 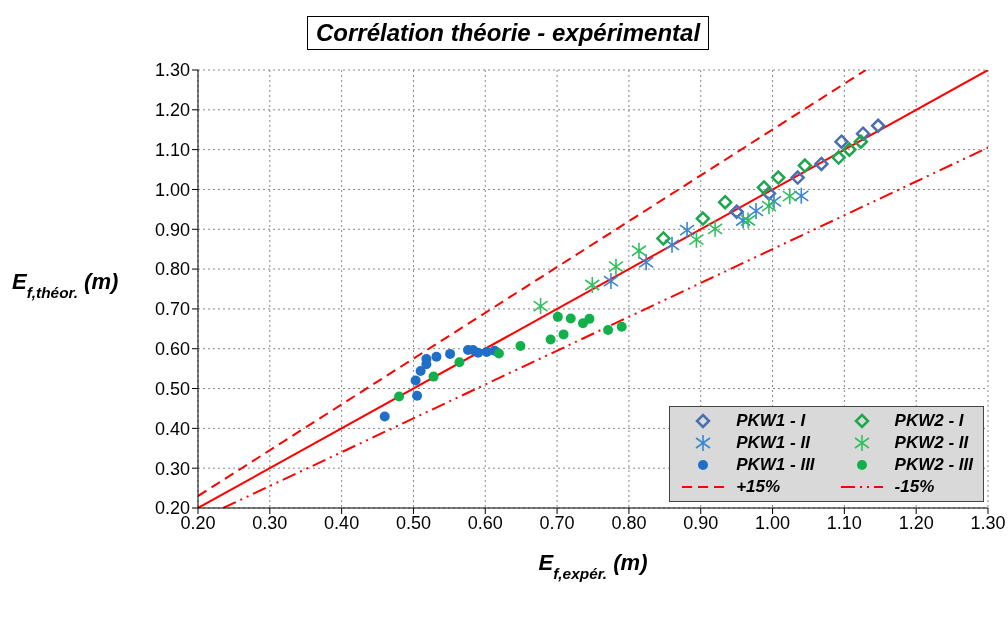 What do you see at coordinates (508, 32) in the screenshot?
I see `chart-title: Corrélation théorie - expérimental` at bounding box center [508, 32].